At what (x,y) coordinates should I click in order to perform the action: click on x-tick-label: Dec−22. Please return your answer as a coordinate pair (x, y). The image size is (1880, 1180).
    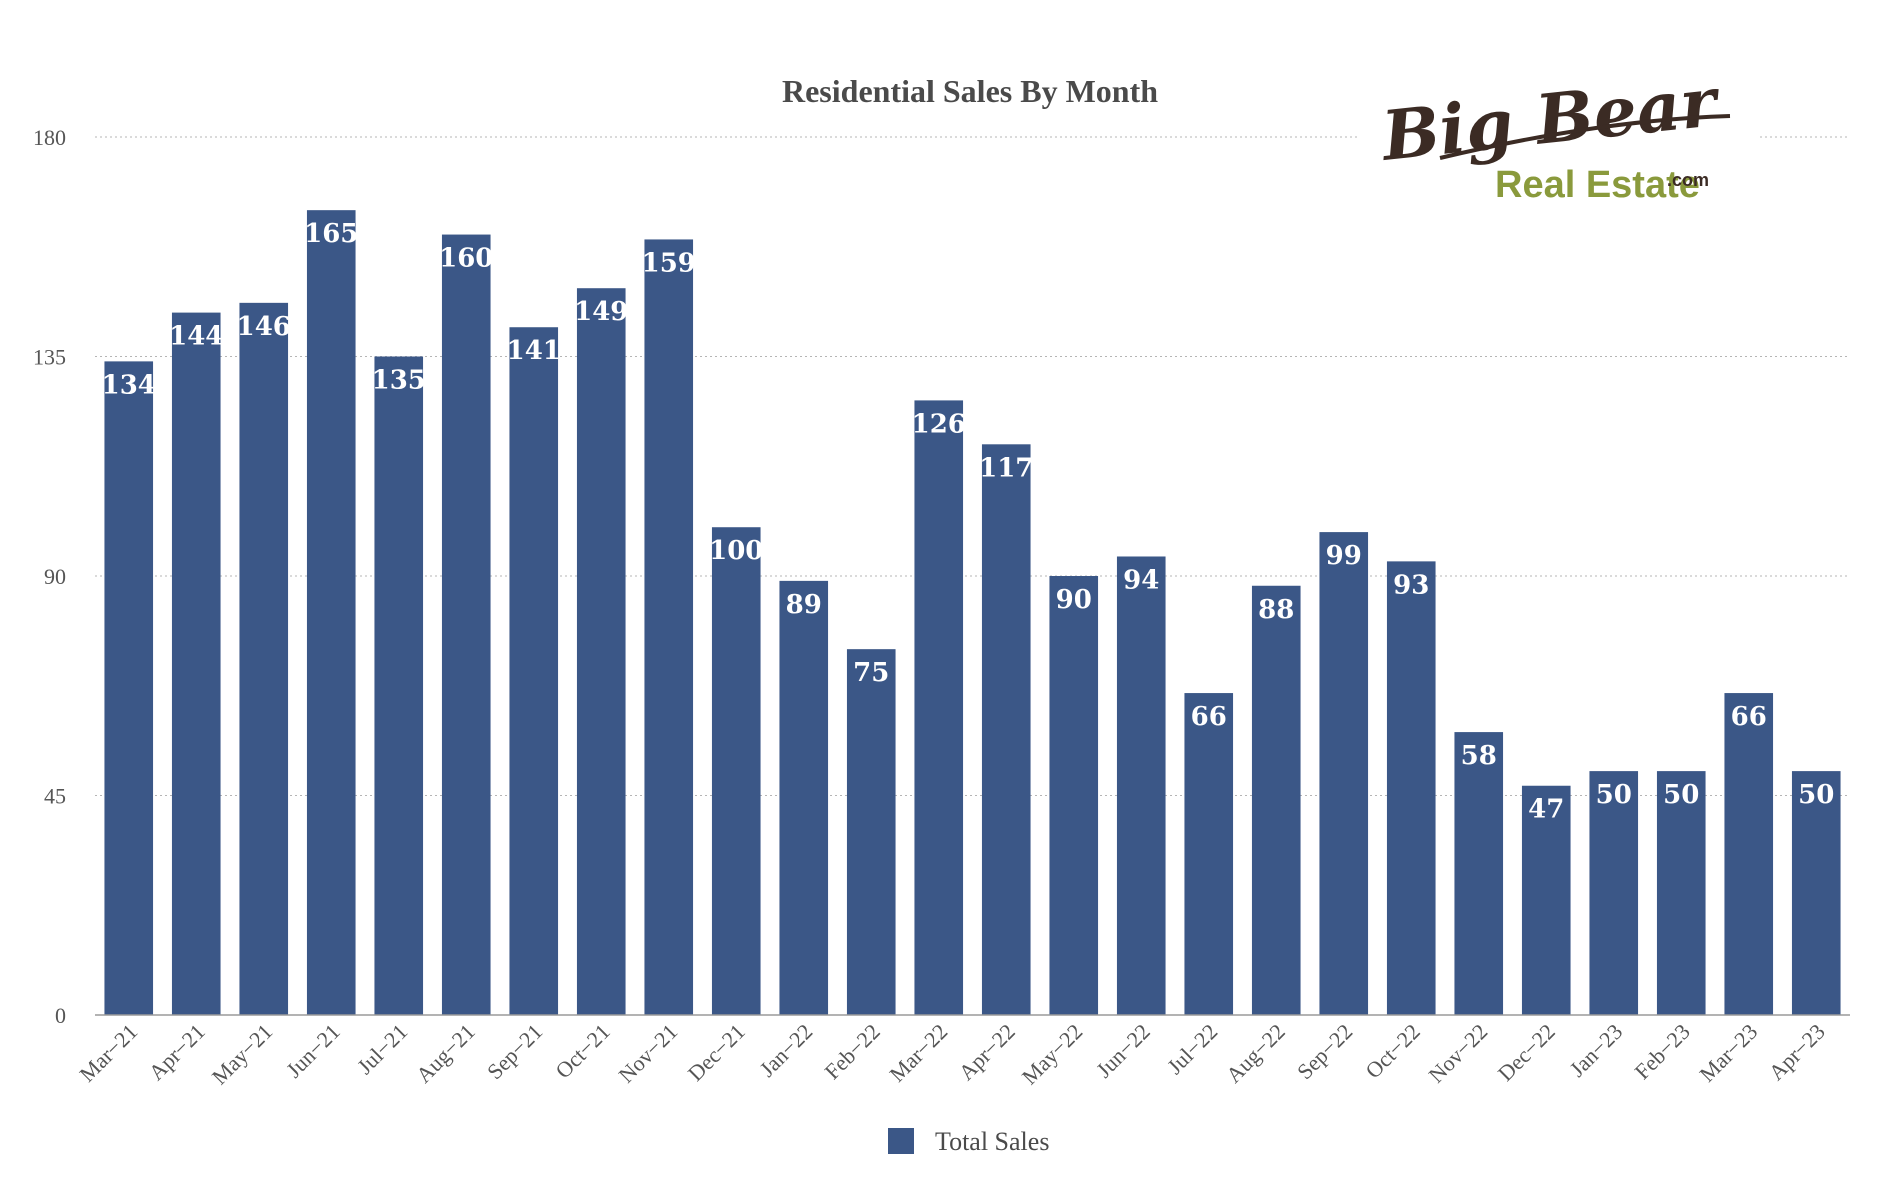
    Looking at the image, I should click on (1526, 1052).